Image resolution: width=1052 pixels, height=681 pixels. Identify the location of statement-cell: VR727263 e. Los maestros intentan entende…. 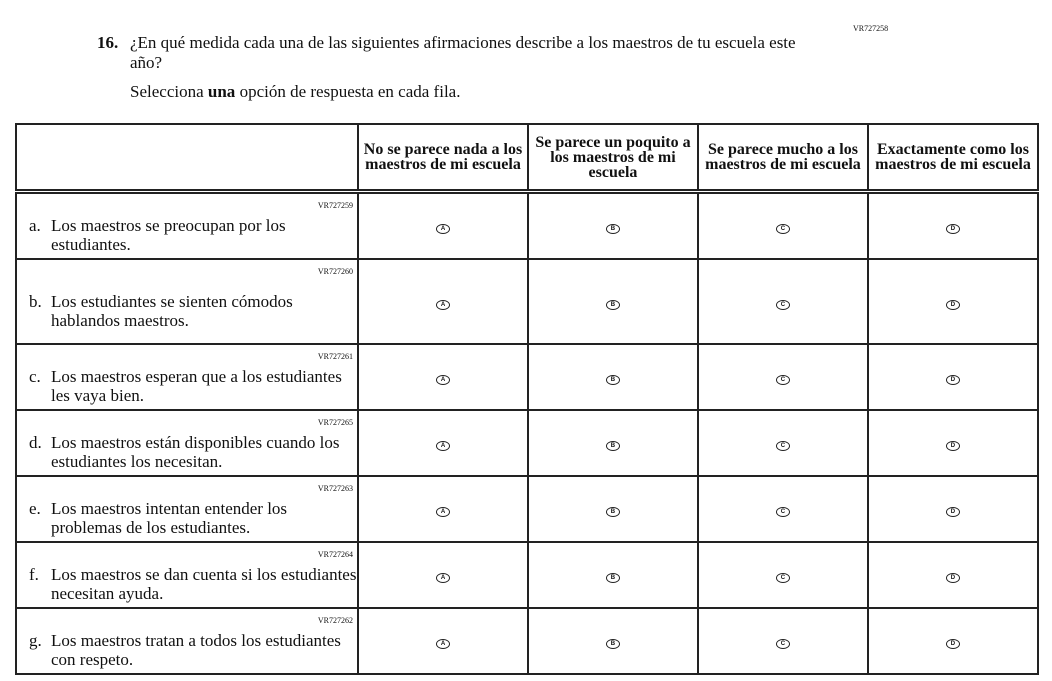
(187, 509).